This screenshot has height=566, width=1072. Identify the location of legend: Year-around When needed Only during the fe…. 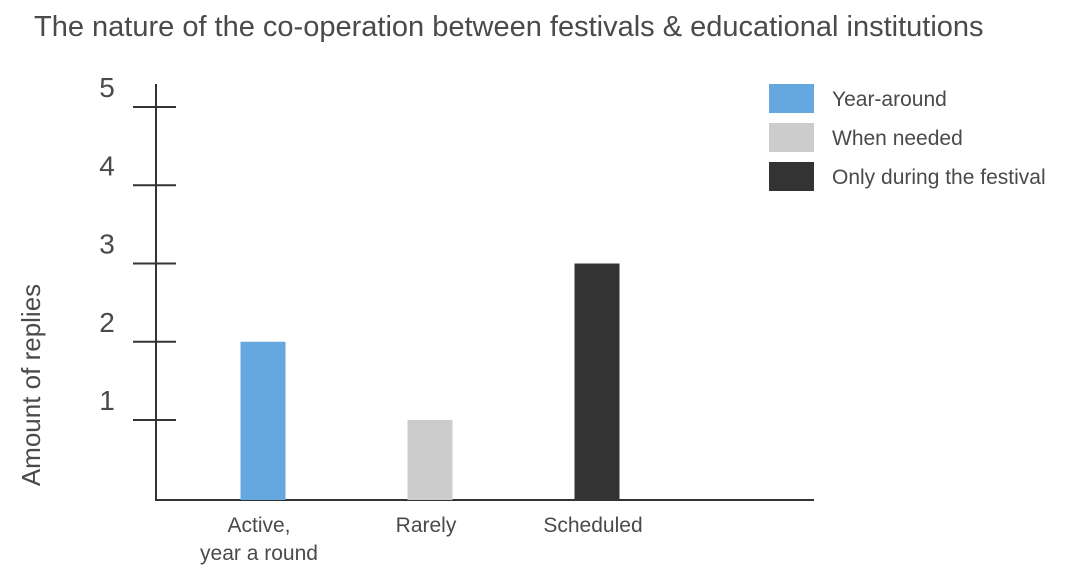
(907, 137).